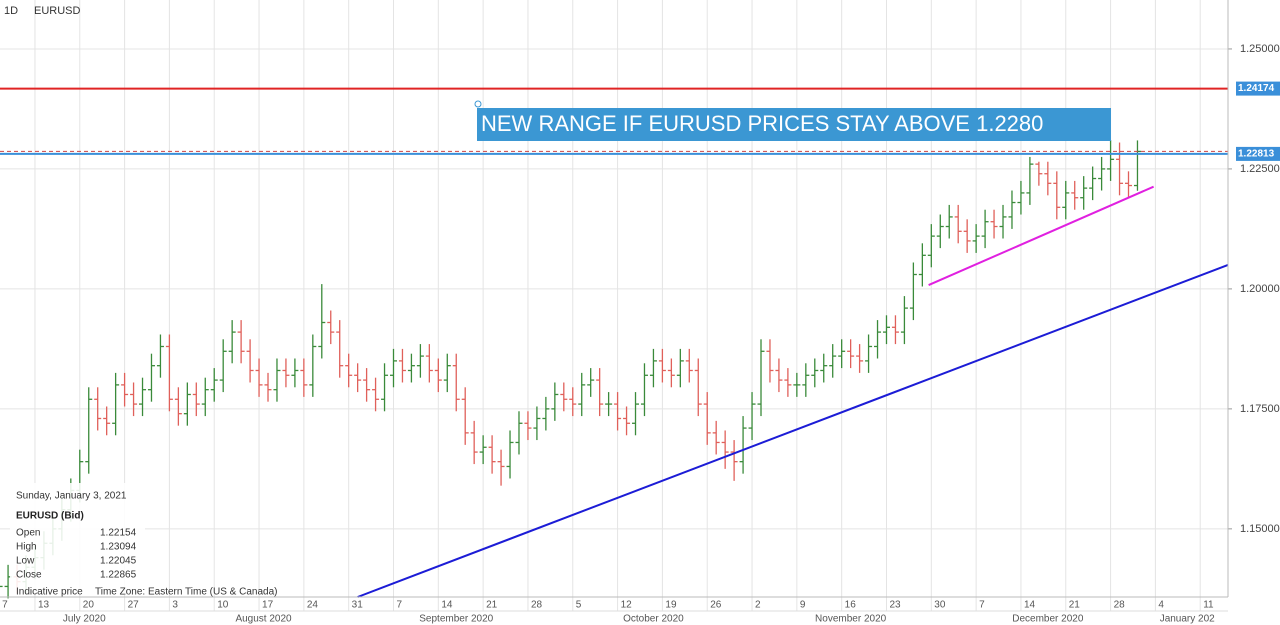 The width and height of the screenshot is (1280, 625). I want to click on month-label: December 2020, so click(1048, 619).